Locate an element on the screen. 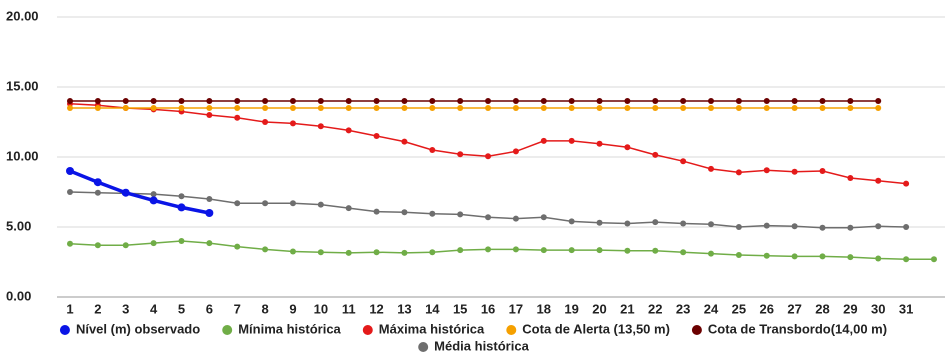  y-tick-label: 0.00 is located at coordinates (18, 295).